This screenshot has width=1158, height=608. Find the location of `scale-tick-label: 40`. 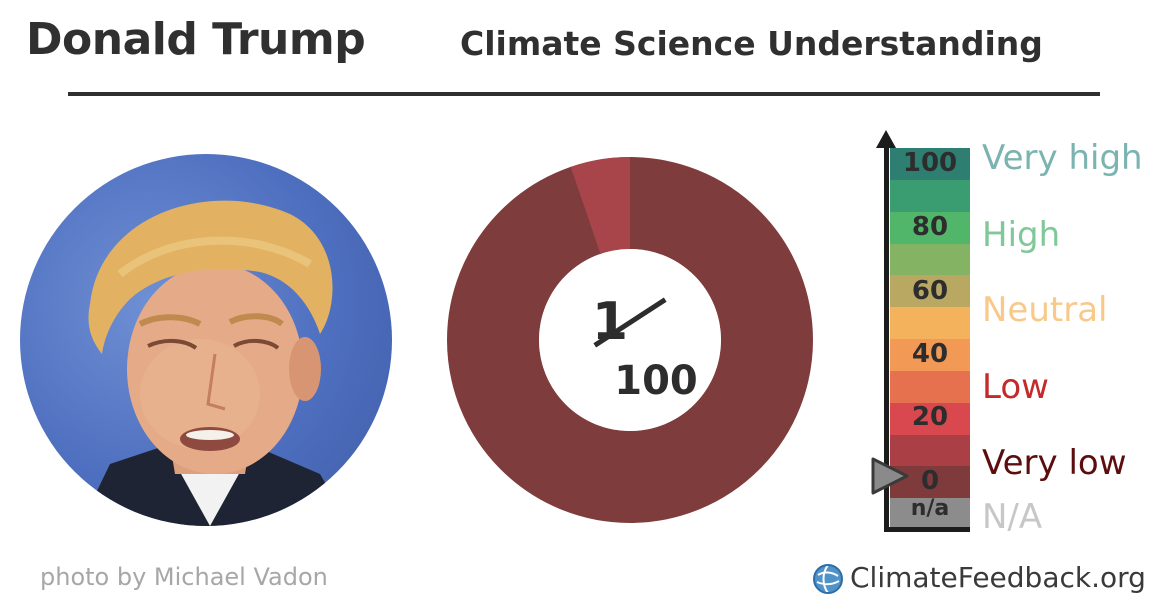

scale-tick-label: 40 is located at coordinates (930, 354).